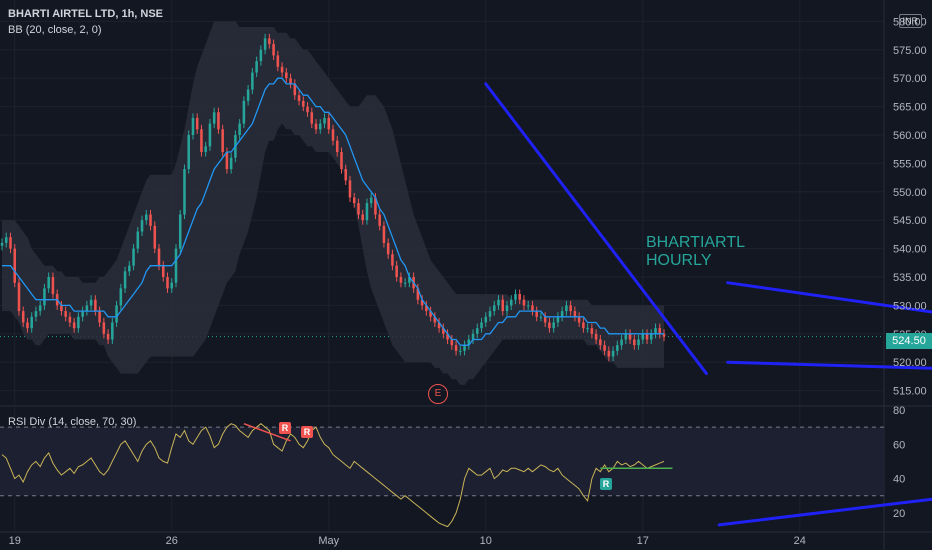 This screenshot has width=932, height=550. I want to click on rsi-bearish-tag-1: R, so click(285, 428).